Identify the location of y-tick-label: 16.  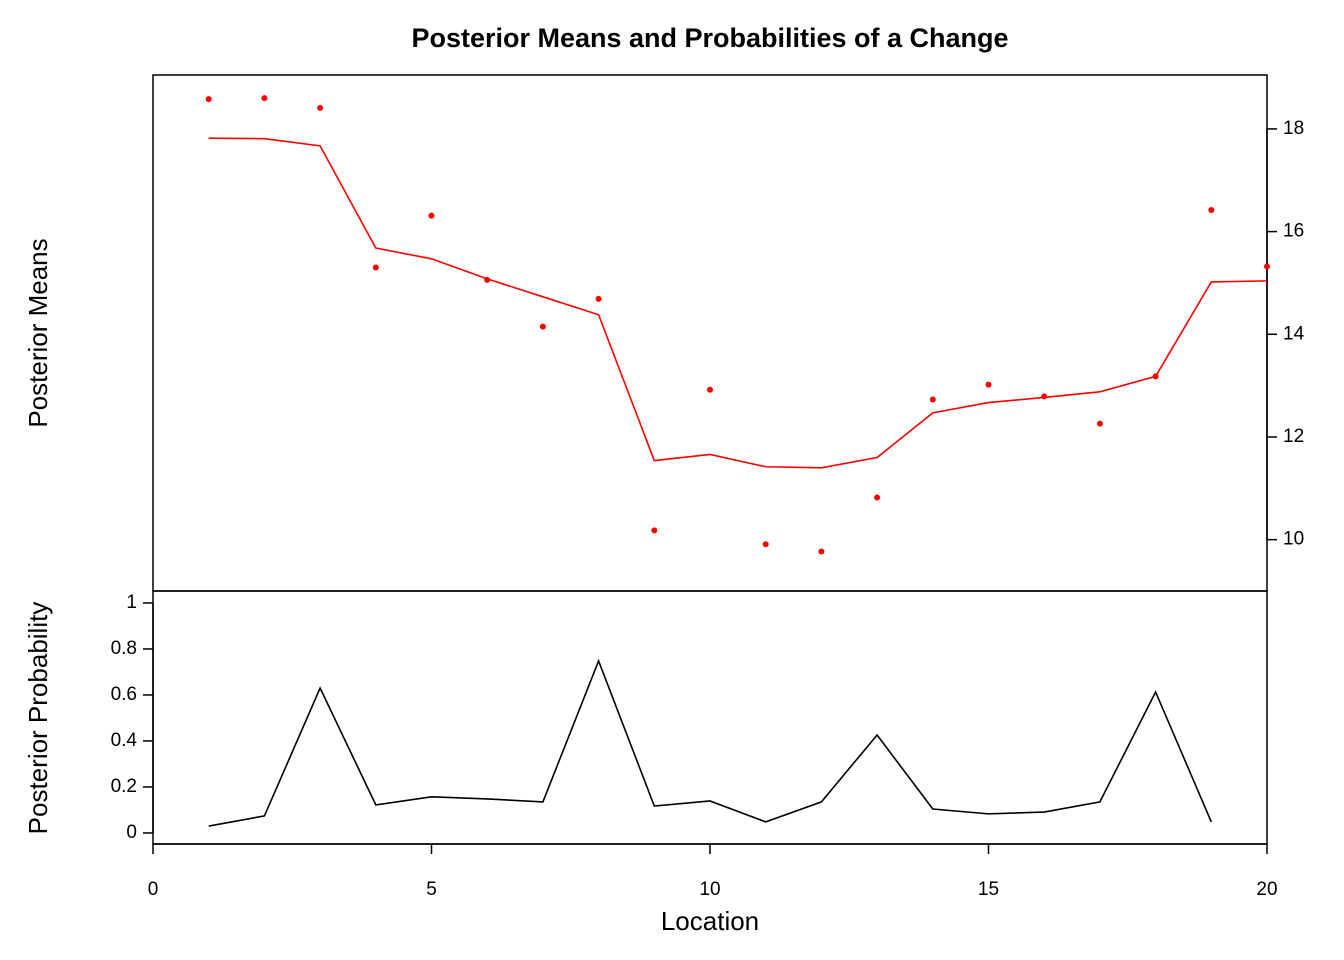
(1293, 231).